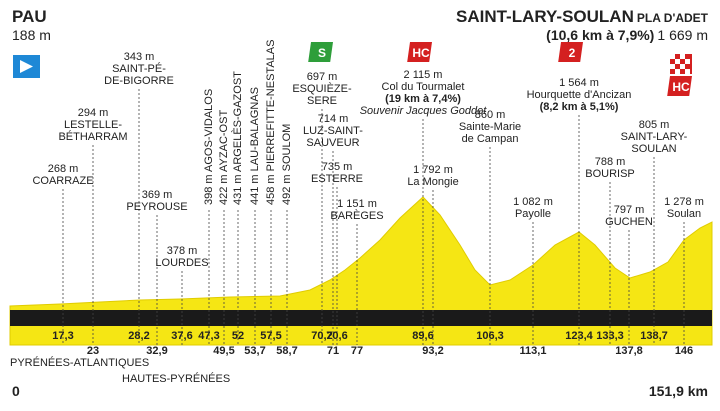  What do you see at coordinates (255, 129) in the screenshot?
I see `place-name: LAU-BALAGNAS` at bounding box center [255, 129].